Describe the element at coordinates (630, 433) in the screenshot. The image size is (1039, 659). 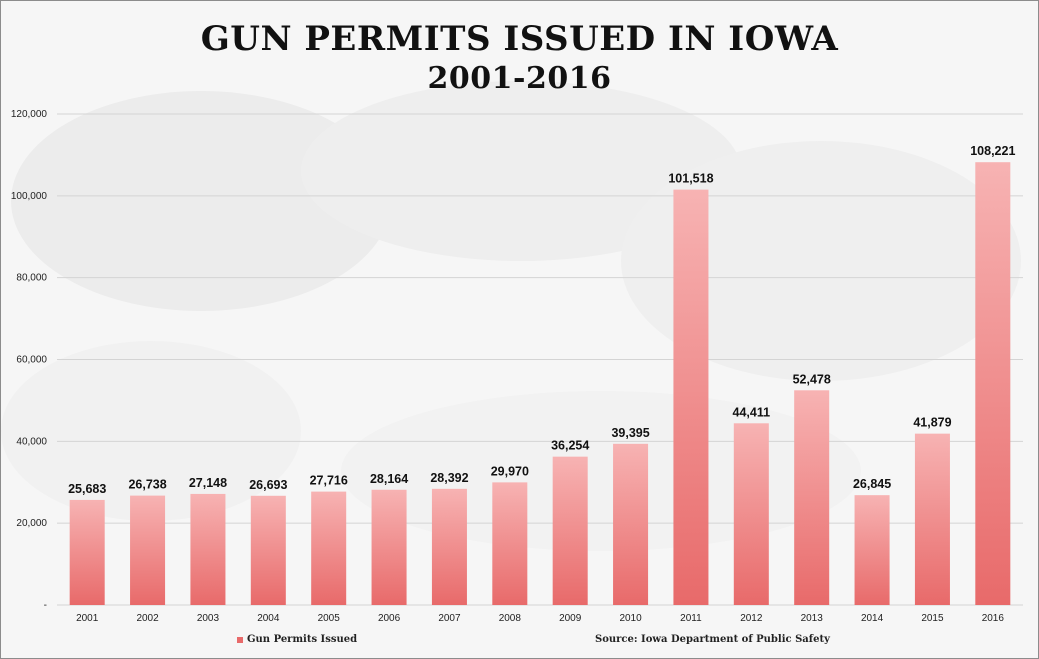
I see `data-label-2010: 39,395` at that location.